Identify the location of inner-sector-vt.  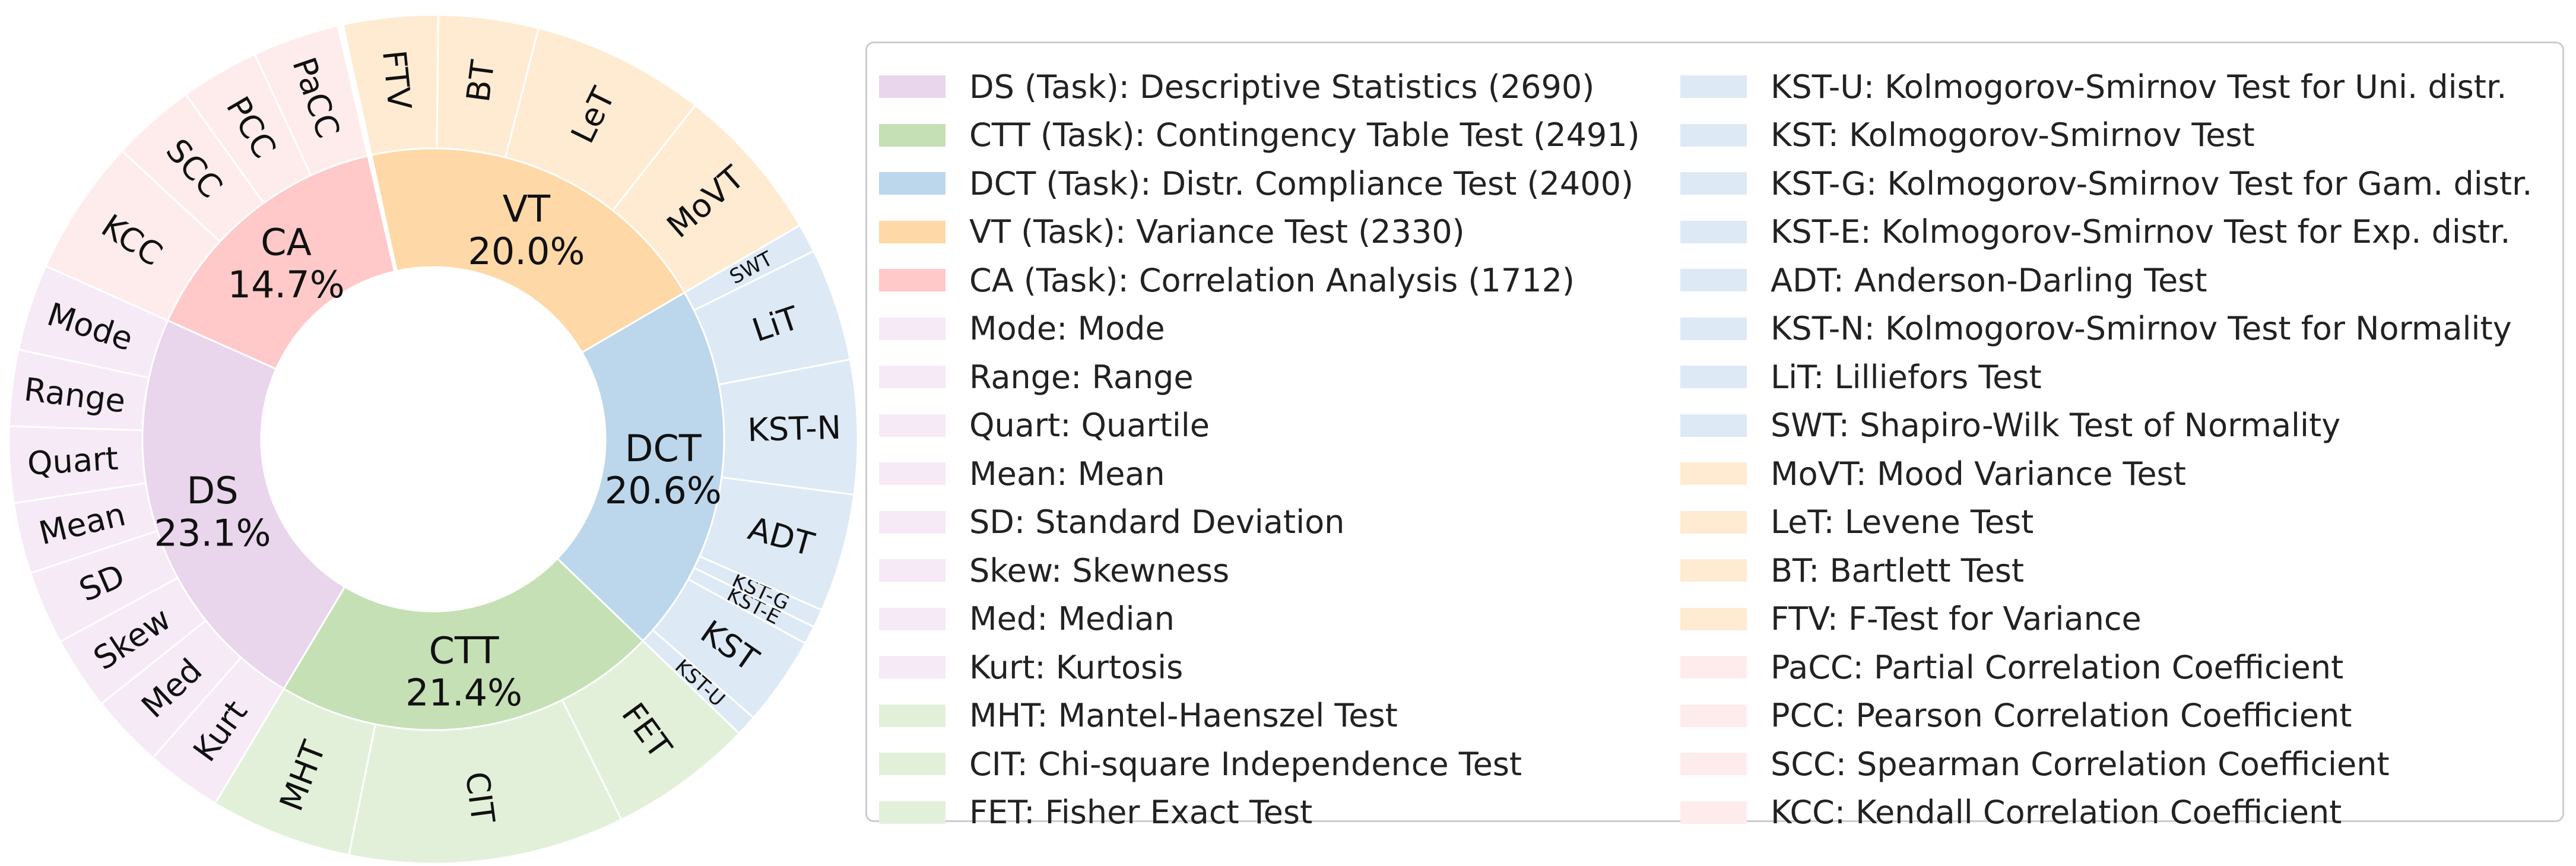
(528, 250).